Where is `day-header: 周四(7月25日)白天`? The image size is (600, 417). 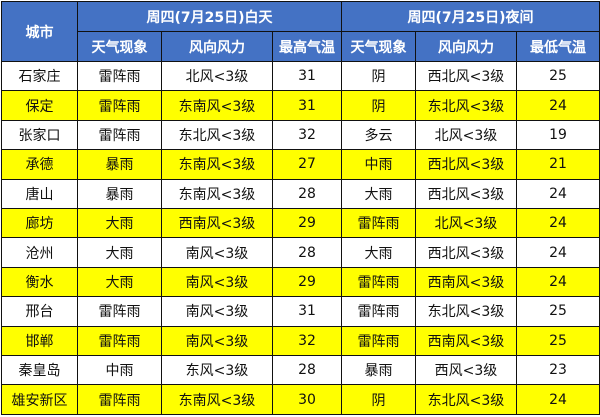
day-header: 周四(7月25日)白天 is located at coordinates (209, 16).